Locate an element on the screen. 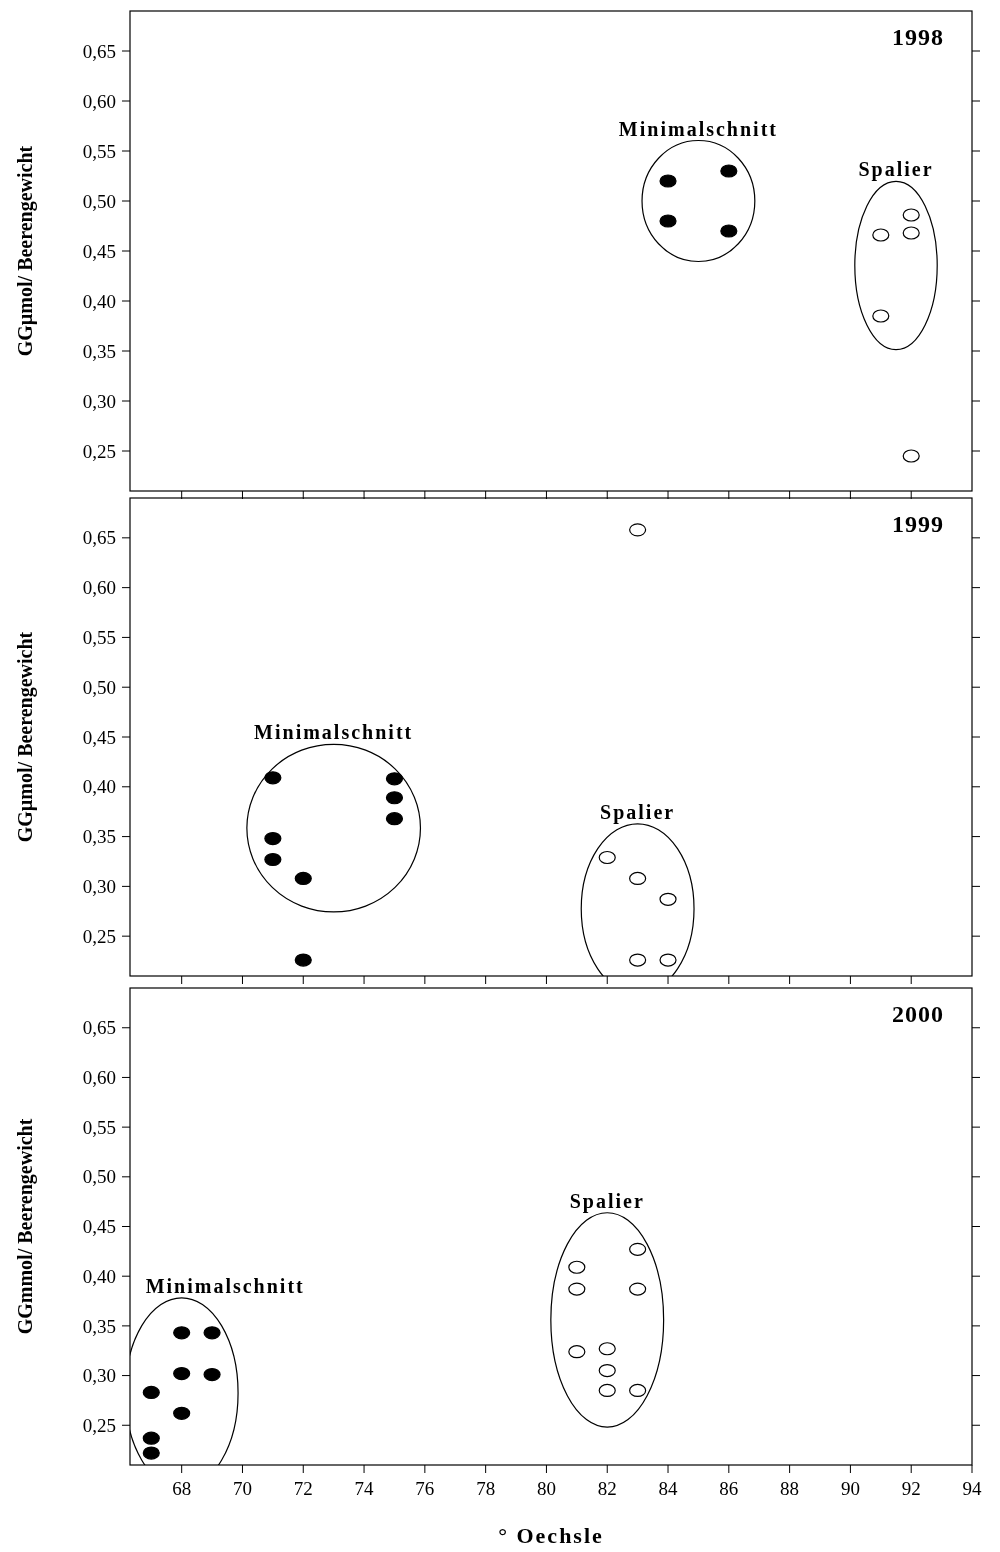 The width and height of the screenshot is (1000, 1552). x-tick-label: 80 is located at coordinates (546, 1488).